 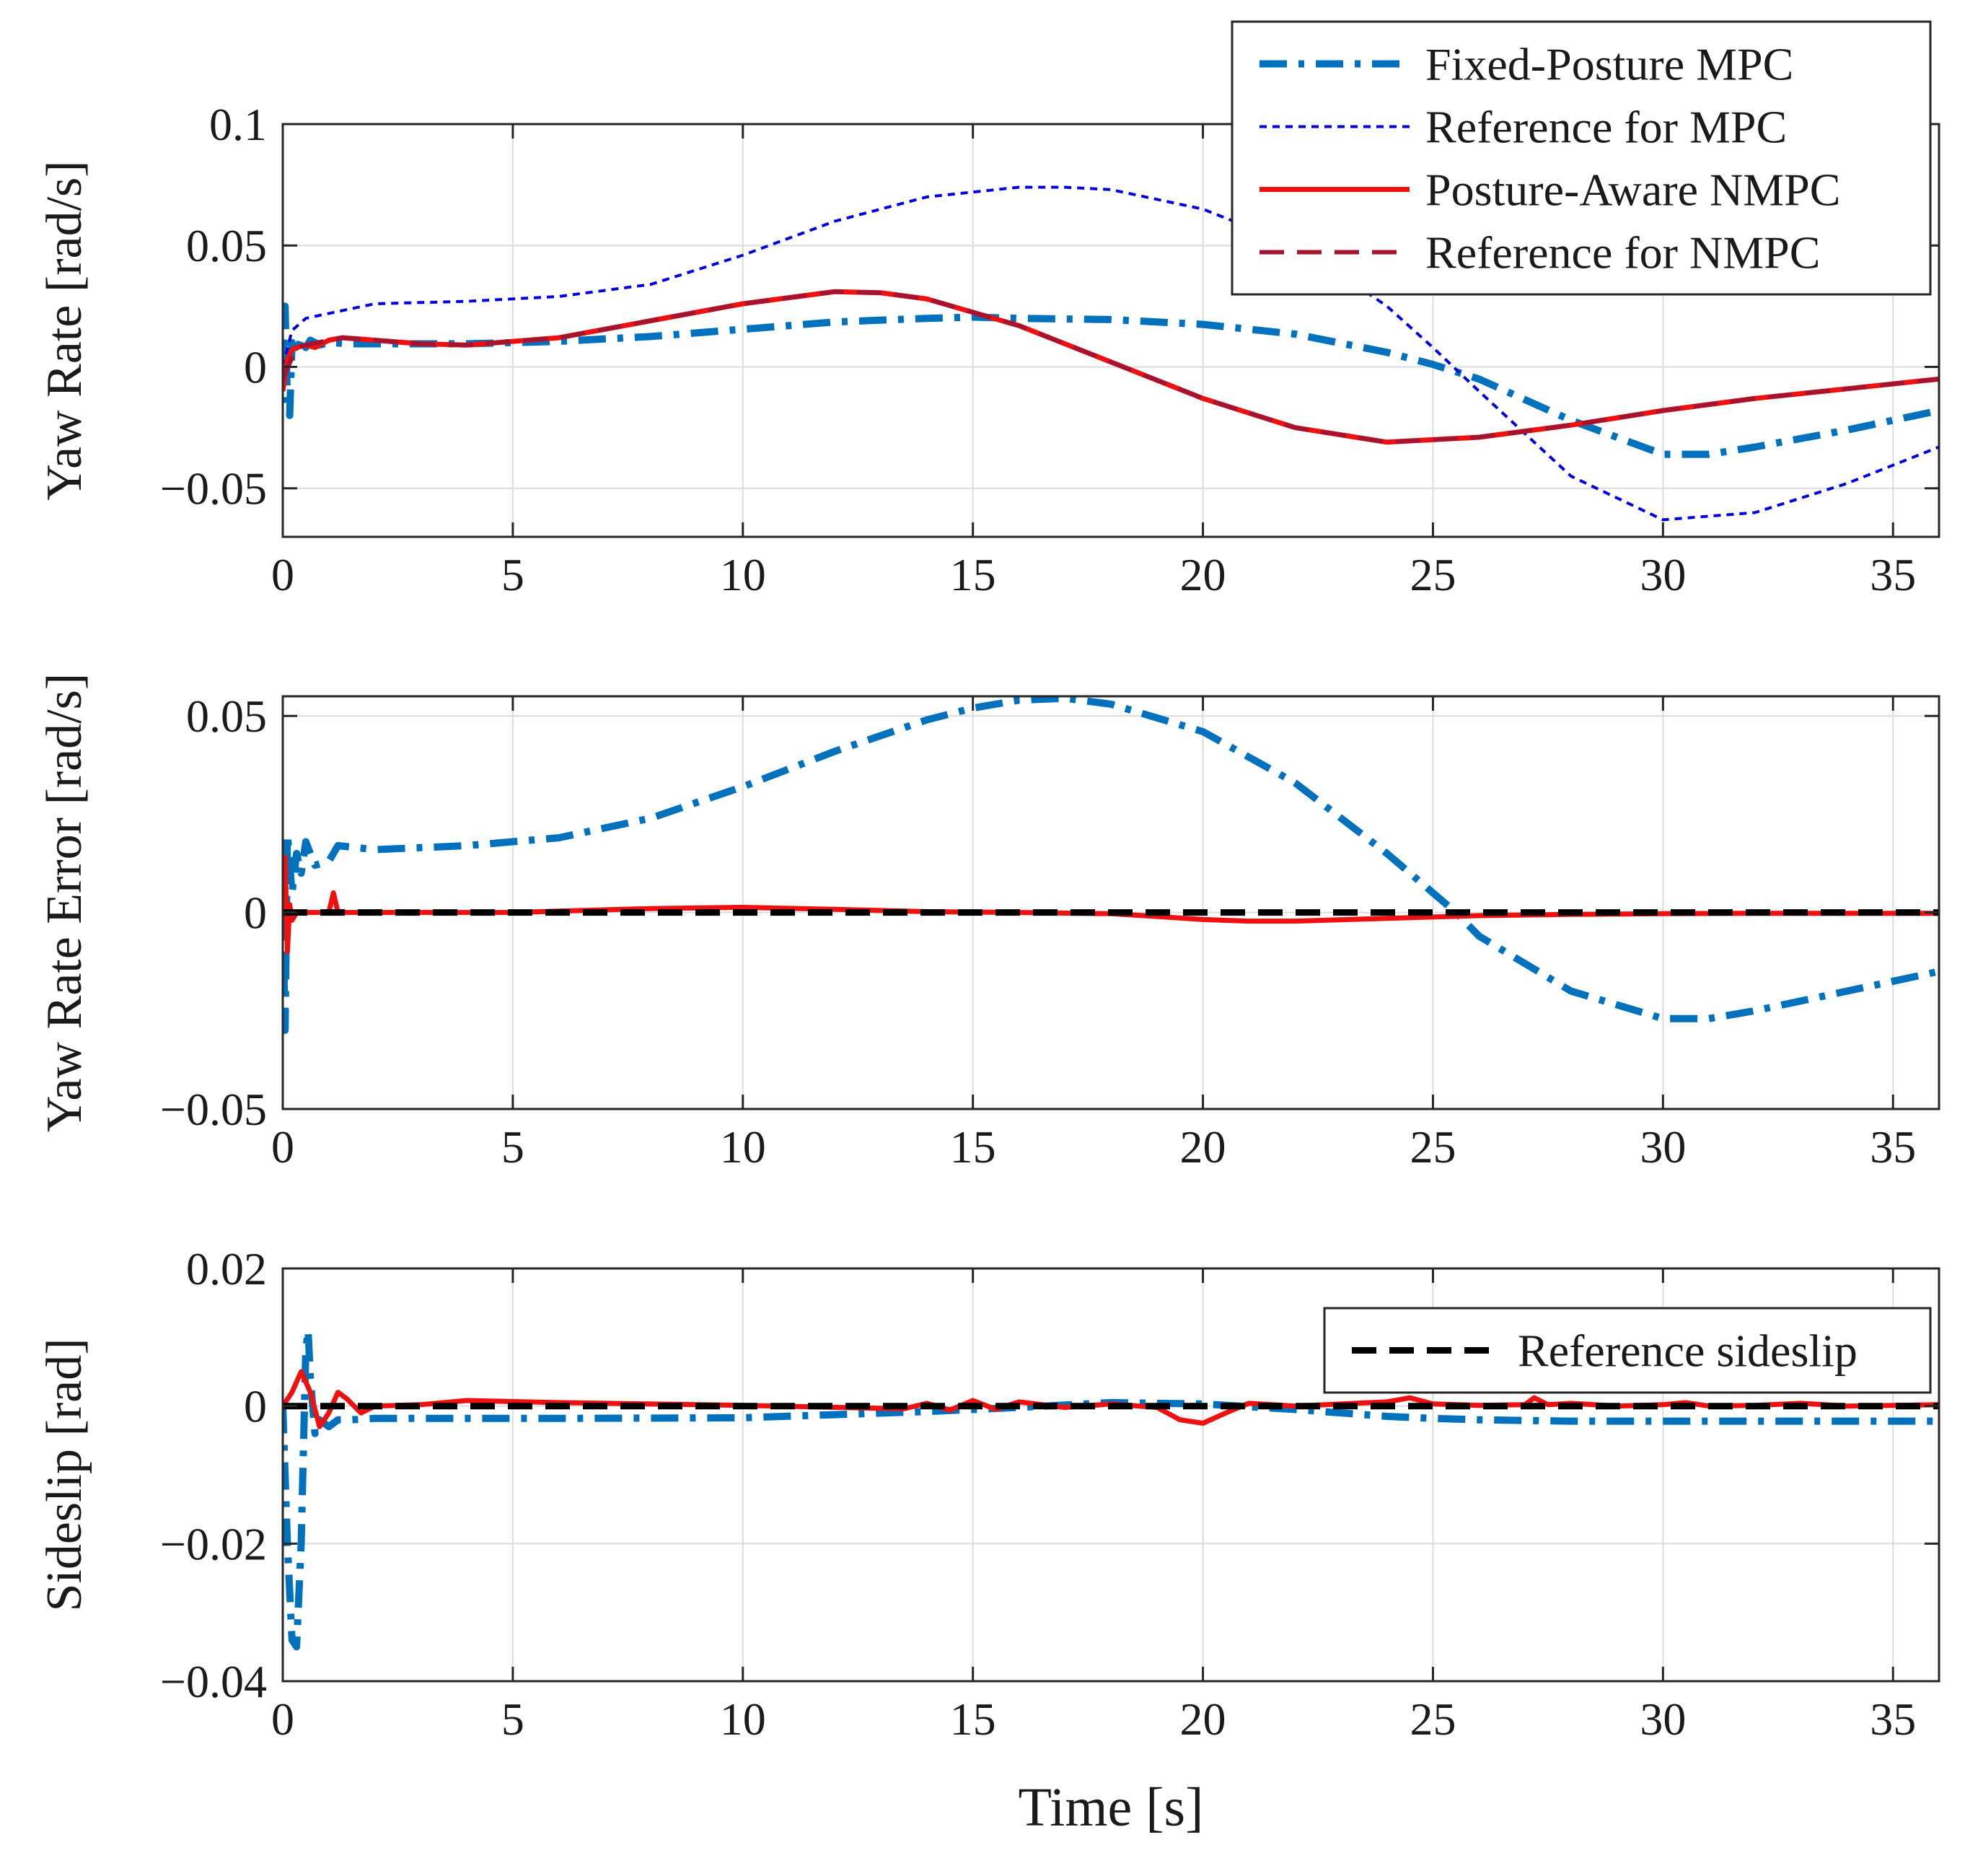 What do you see at coordinates (238, 125) in the screenshot?
I see `y-tick-label: 0.1` at bounding box center [238, 125].